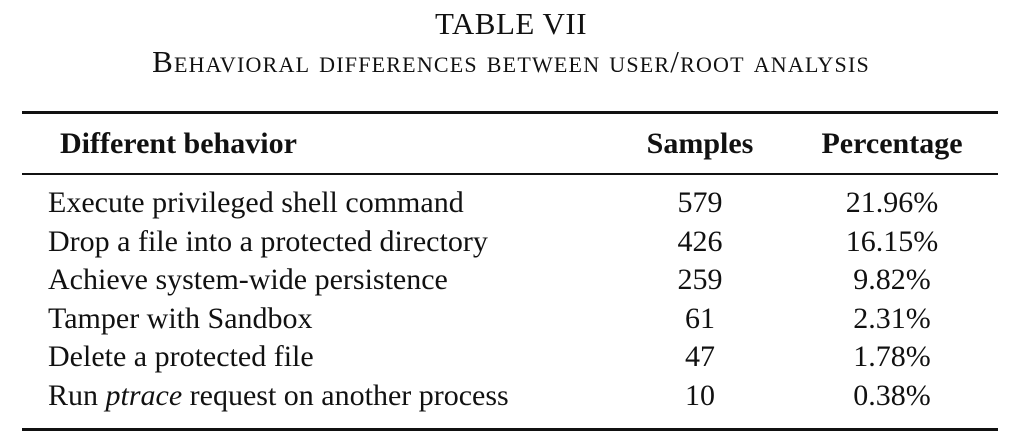  What do you see at coordinates (511, 357) in the screenshot?
I see `table-row: Delete a protected file 47 1.78%` at bounding box center [511, 357].